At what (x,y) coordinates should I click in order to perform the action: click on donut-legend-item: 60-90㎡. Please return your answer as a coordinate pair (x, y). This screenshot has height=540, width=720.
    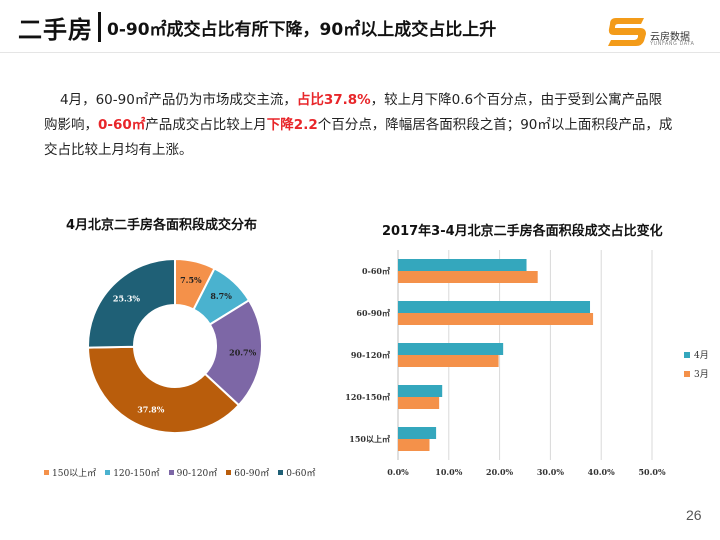
    Looking at the image, I should click on (247, 472).